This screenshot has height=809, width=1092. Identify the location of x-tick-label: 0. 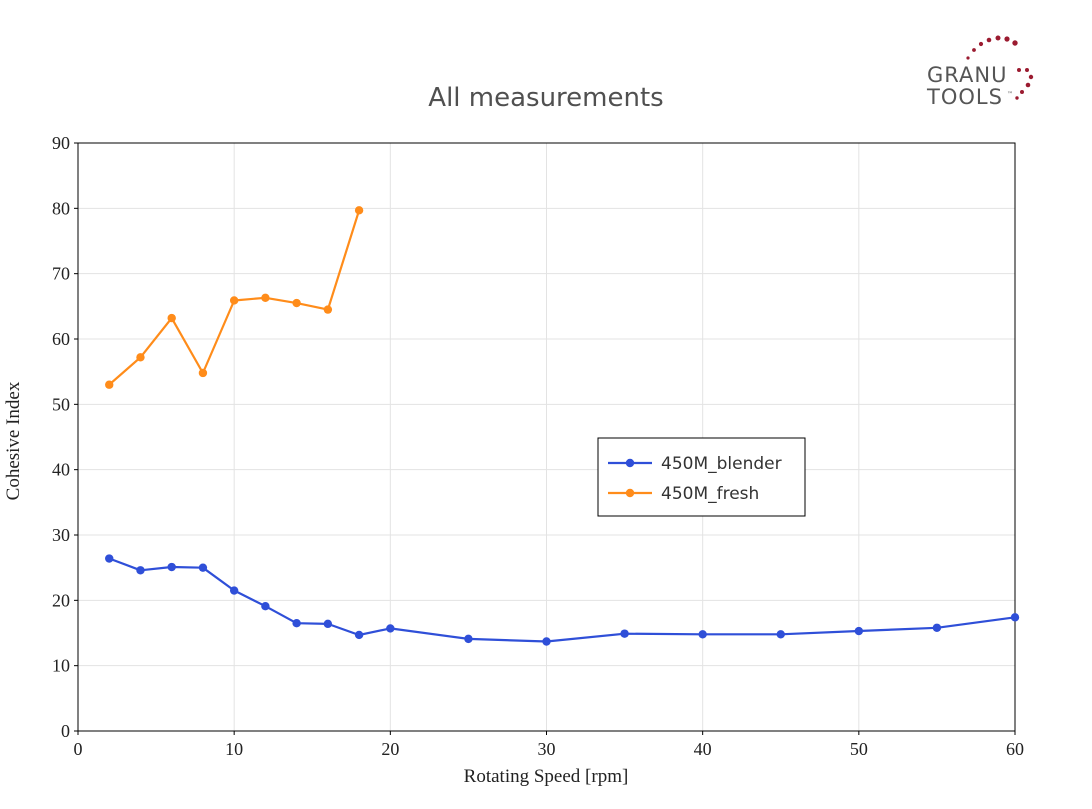
(78, 749).